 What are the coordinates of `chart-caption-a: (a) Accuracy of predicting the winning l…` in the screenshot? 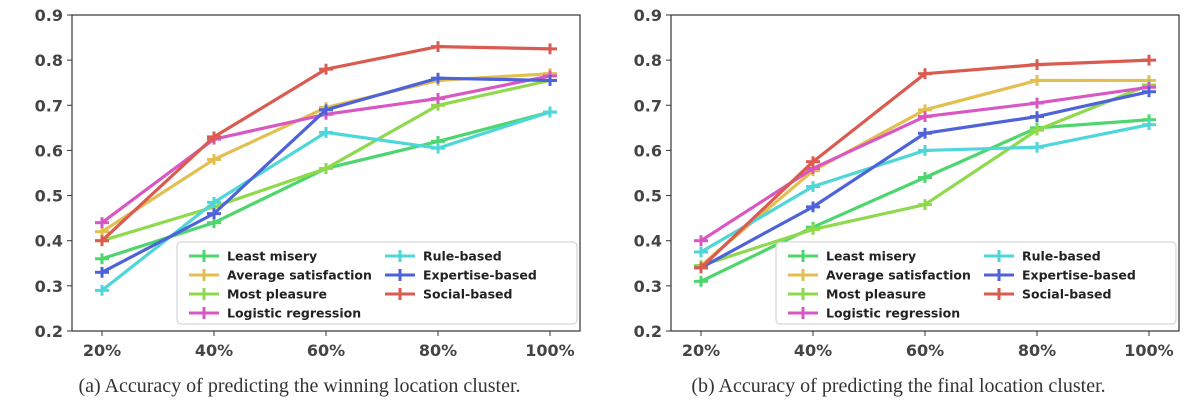 It's located at (299, 386).